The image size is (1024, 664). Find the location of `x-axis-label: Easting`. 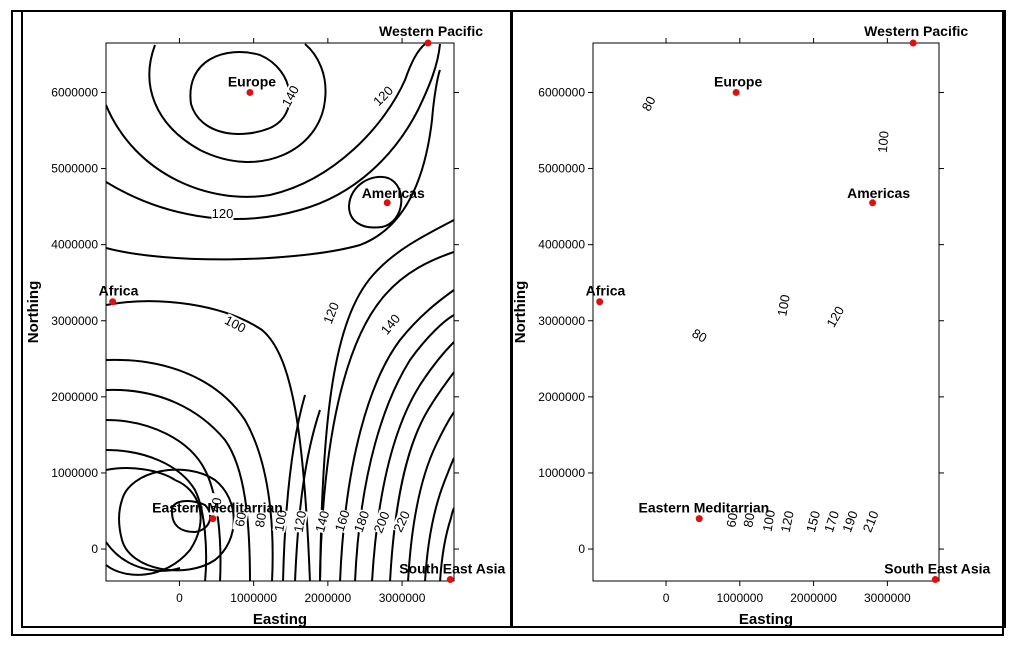

x-axis-label: Easting is located at coordinates (280, 619).